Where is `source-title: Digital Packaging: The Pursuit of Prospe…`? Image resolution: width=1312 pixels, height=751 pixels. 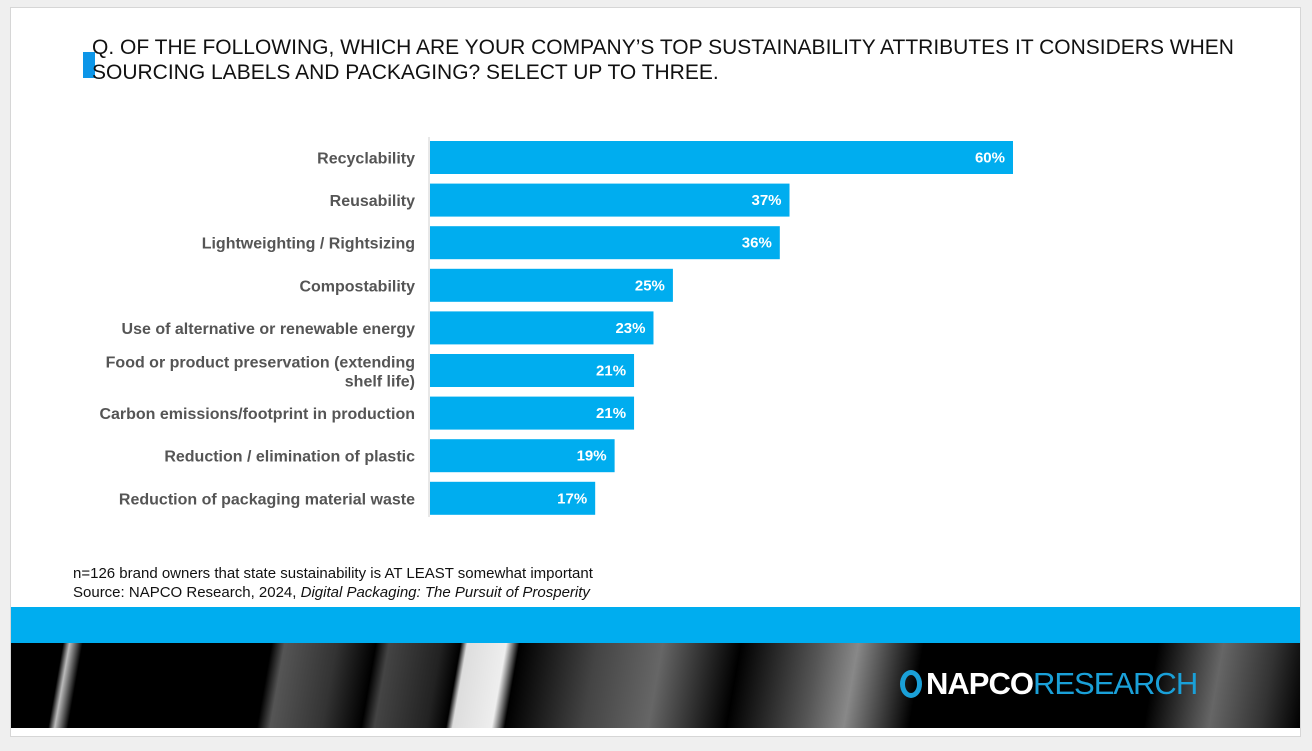
source-title: Digital Packaging: The Pursuit of Prospe… is located at coordinates (445, 592).